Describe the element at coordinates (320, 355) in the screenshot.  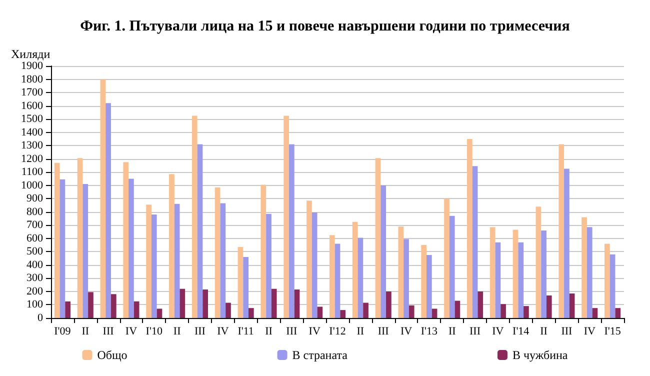
I see `legend-label: В страната` at that location.